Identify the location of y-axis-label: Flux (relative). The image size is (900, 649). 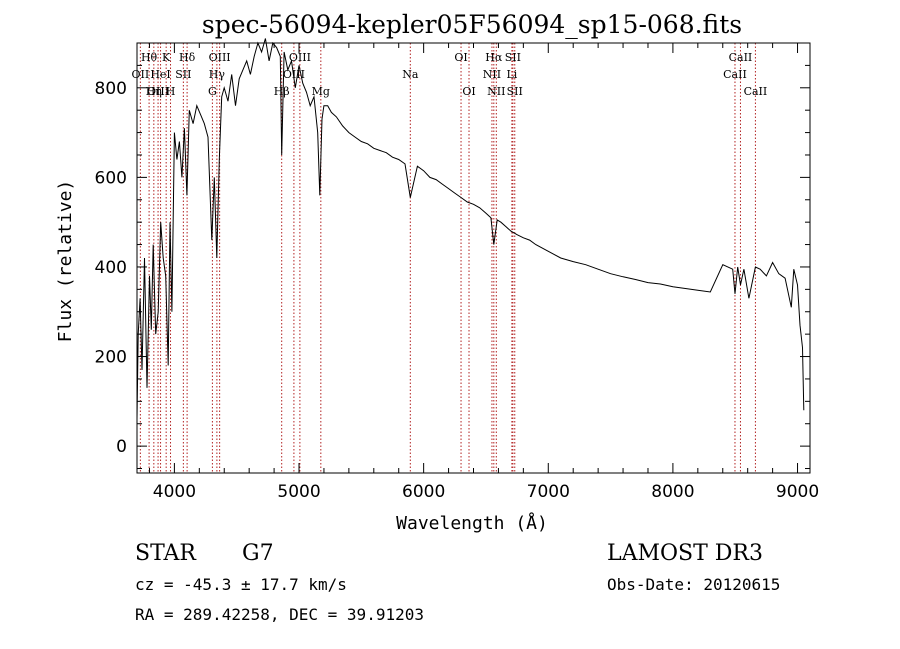
(65, 261).